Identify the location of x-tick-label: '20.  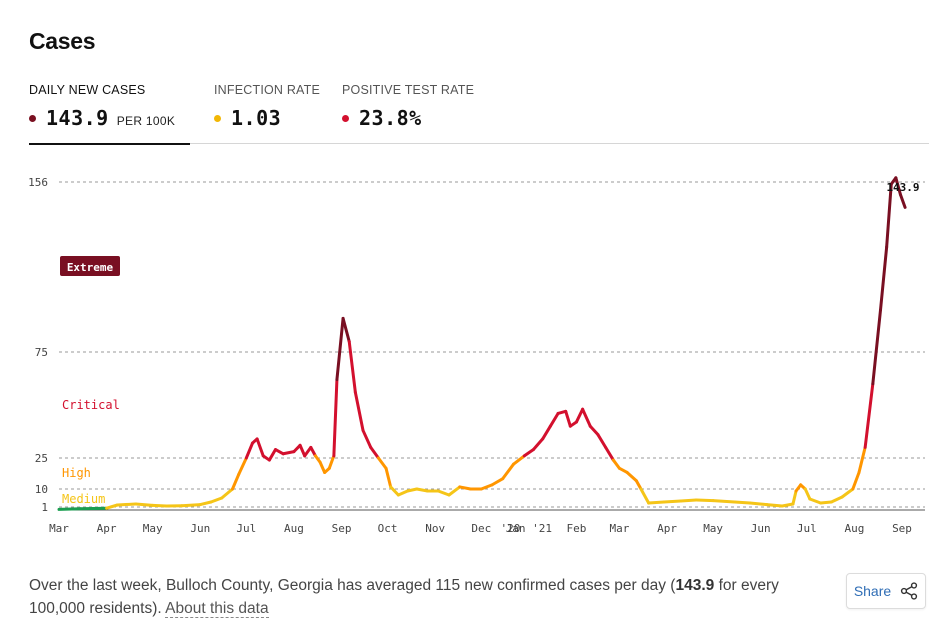
(511, 528).